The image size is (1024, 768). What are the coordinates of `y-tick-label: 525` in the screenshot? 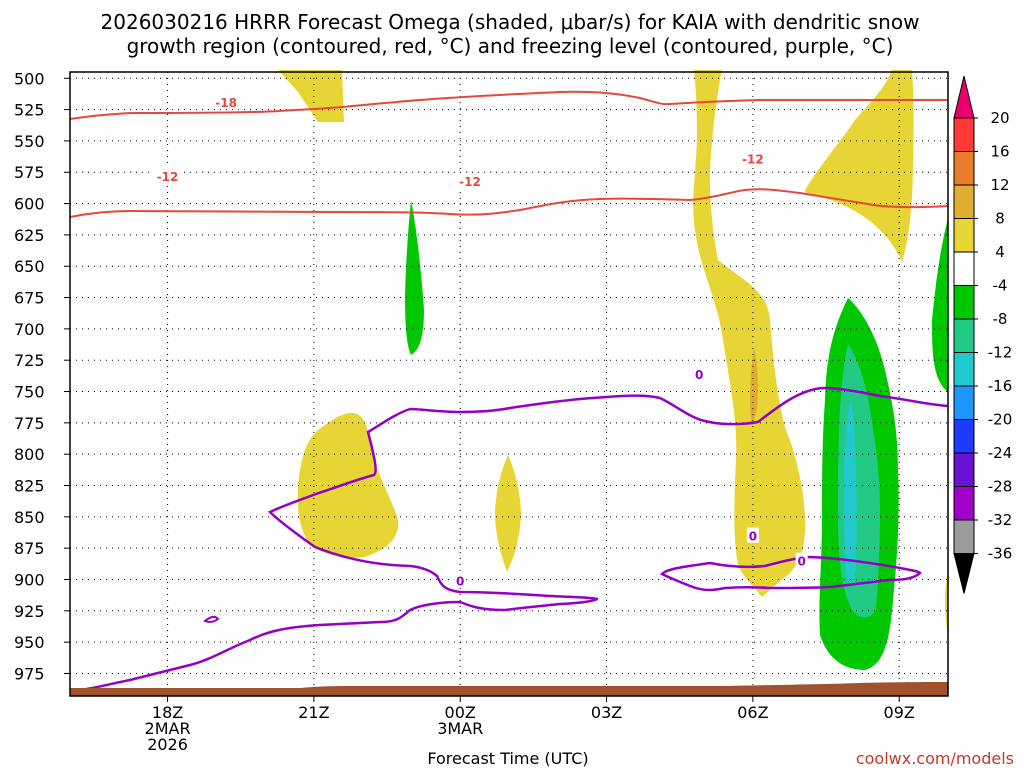 It's located at (29, 110).